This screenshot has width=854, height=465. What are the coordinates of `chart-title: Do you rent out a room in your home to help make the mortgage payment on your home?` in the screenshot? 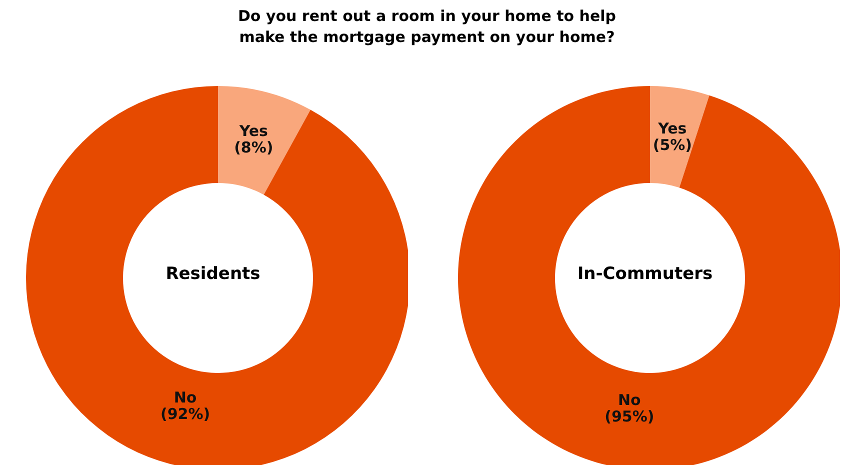 It's located at (427, 27).